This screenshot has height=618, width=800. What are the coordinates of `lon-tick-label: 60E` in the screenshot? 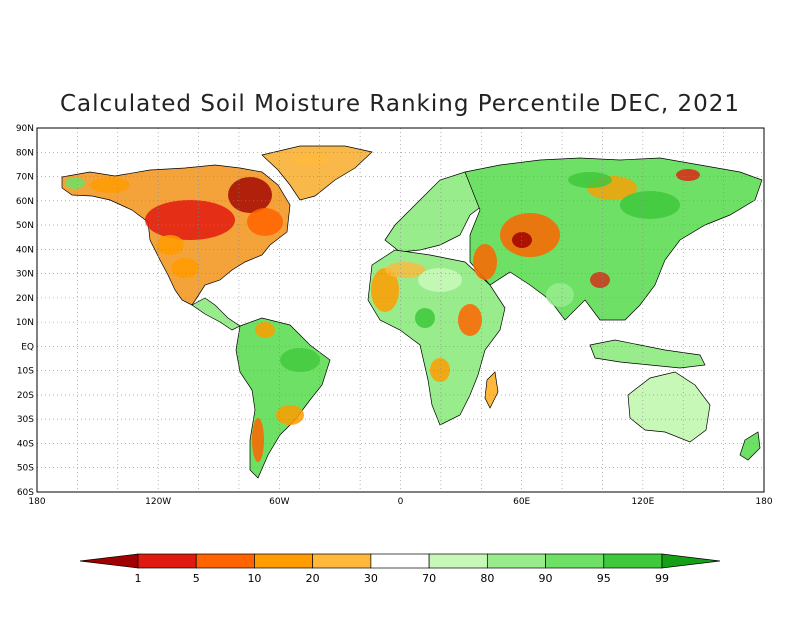 It's located at (521, 502).